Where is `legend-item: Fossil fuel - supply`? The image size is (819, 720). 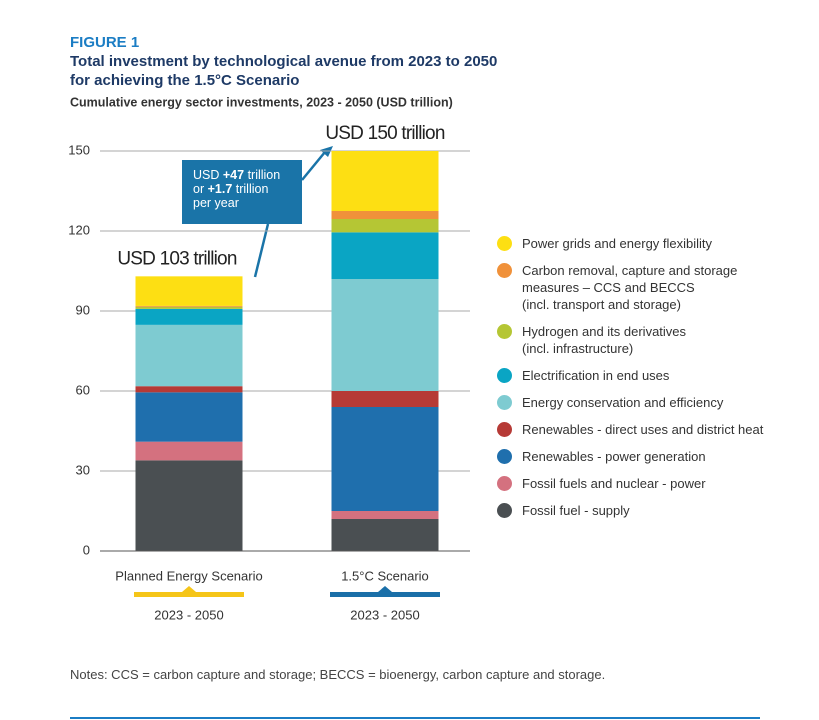
legend-item: Fossil fuel - supply is located at coordinates (563, 510).